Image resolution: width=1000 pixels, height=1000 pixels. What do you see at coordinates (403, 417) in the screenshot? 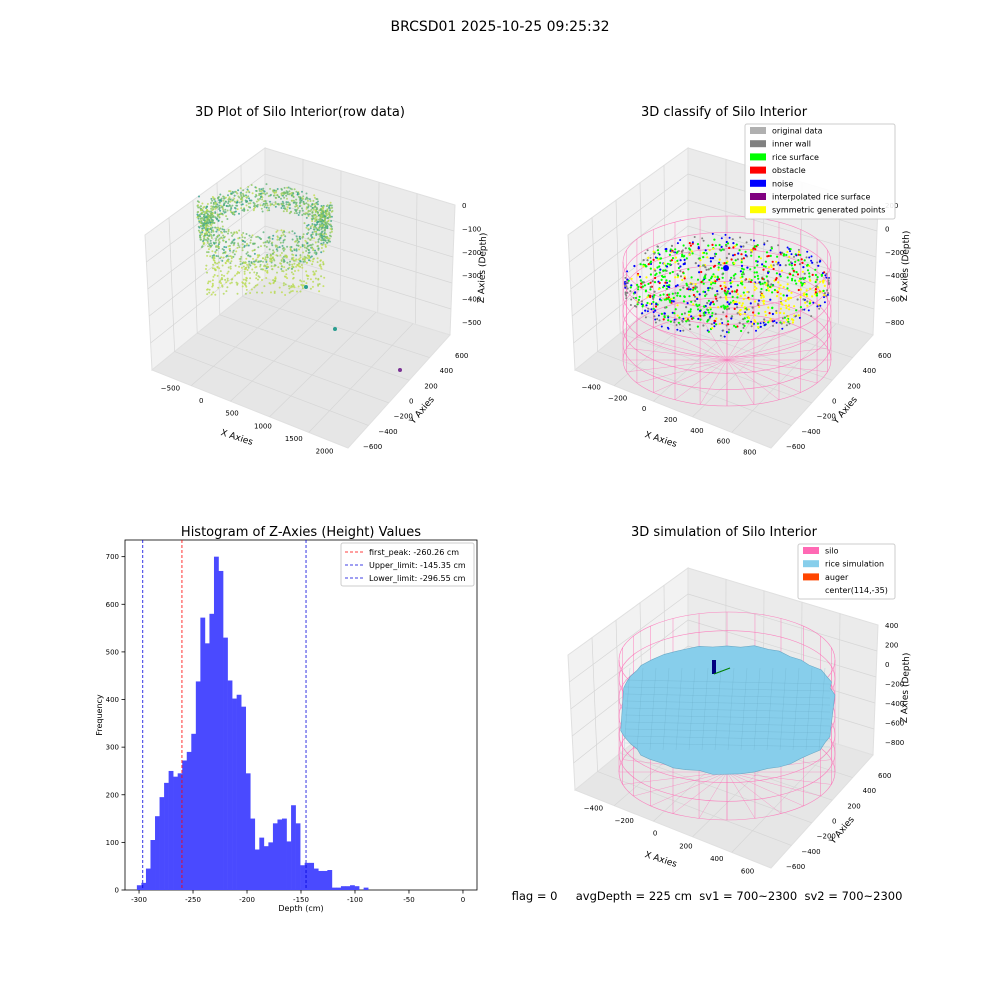
I see `y-tick-label: −200` at bounding box center [403, 417].